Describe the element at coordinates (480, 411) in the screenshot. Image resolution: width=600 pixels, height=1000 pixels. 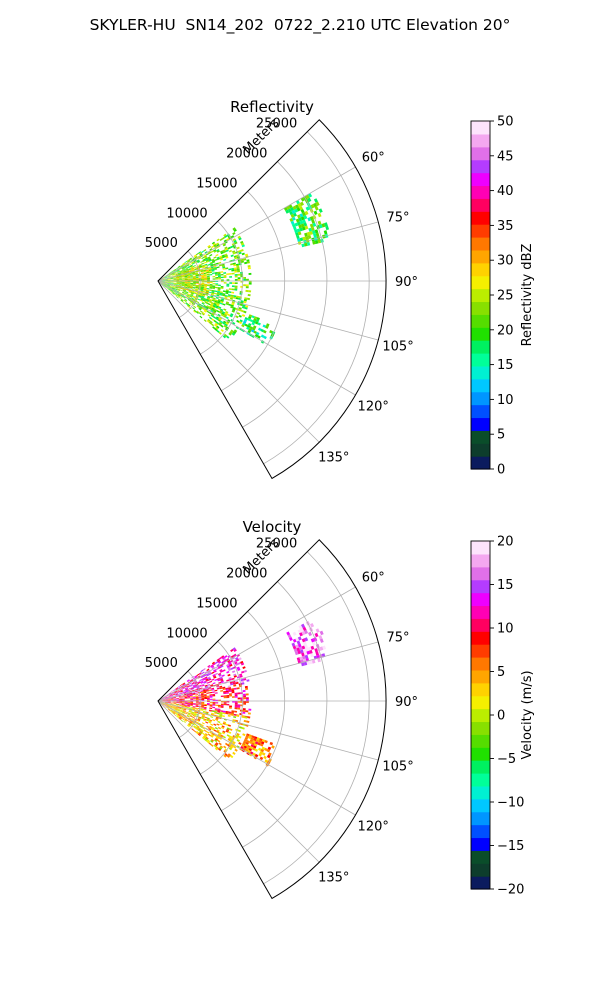
I see `colorbar-swatch` at that location.